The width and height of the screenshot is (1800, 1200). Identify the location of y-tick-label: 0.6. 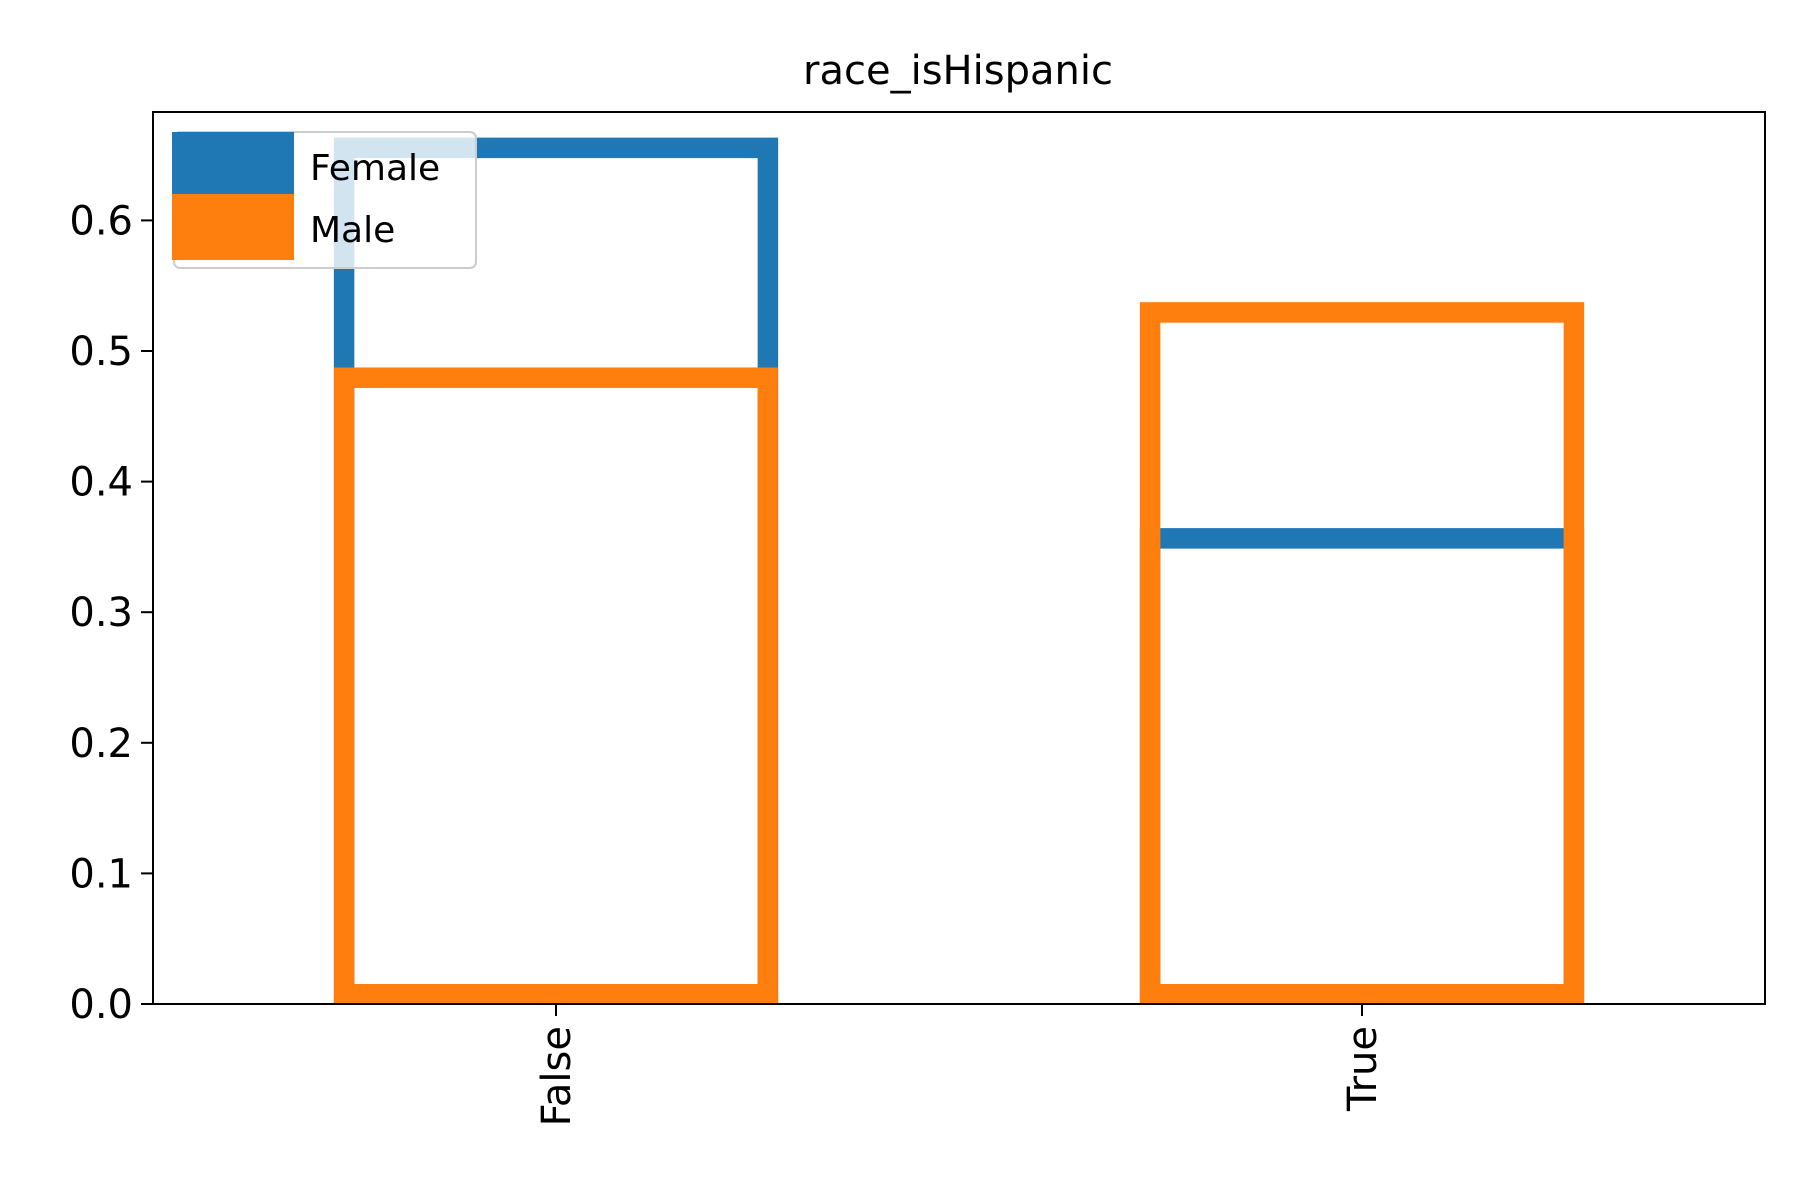
(101, 221).